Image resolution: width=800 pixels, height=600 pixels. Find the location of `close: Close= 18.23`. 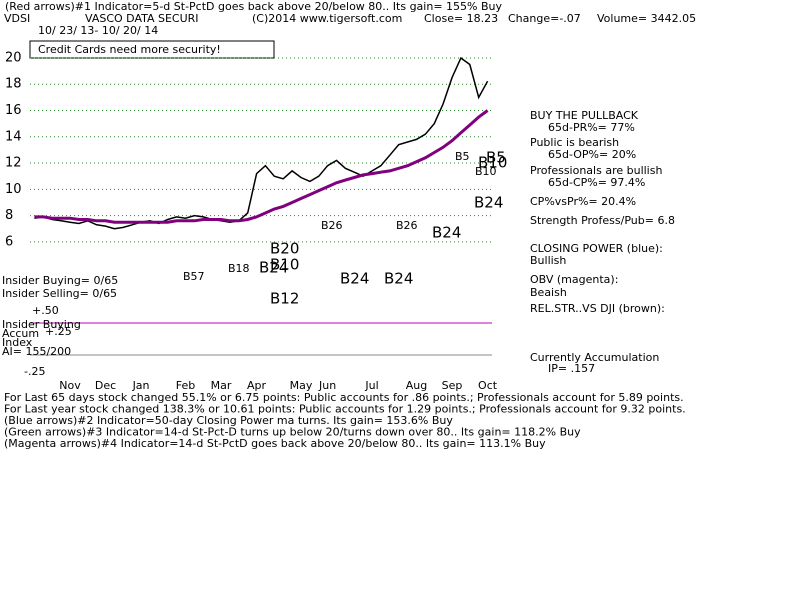

close: Close= 18.23 is located at coordinates (461, 18).